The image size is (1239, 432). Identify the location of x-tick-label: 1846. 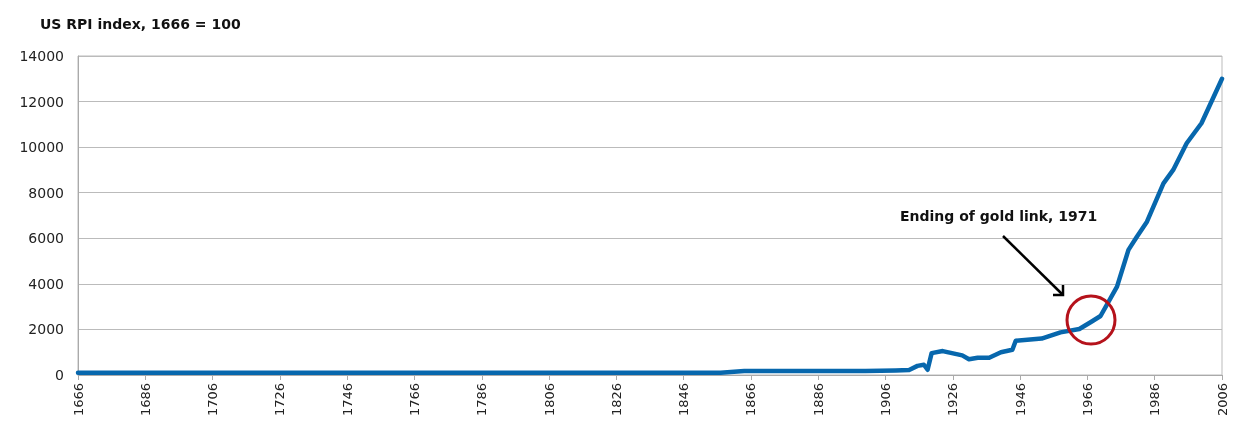
(684, 400).